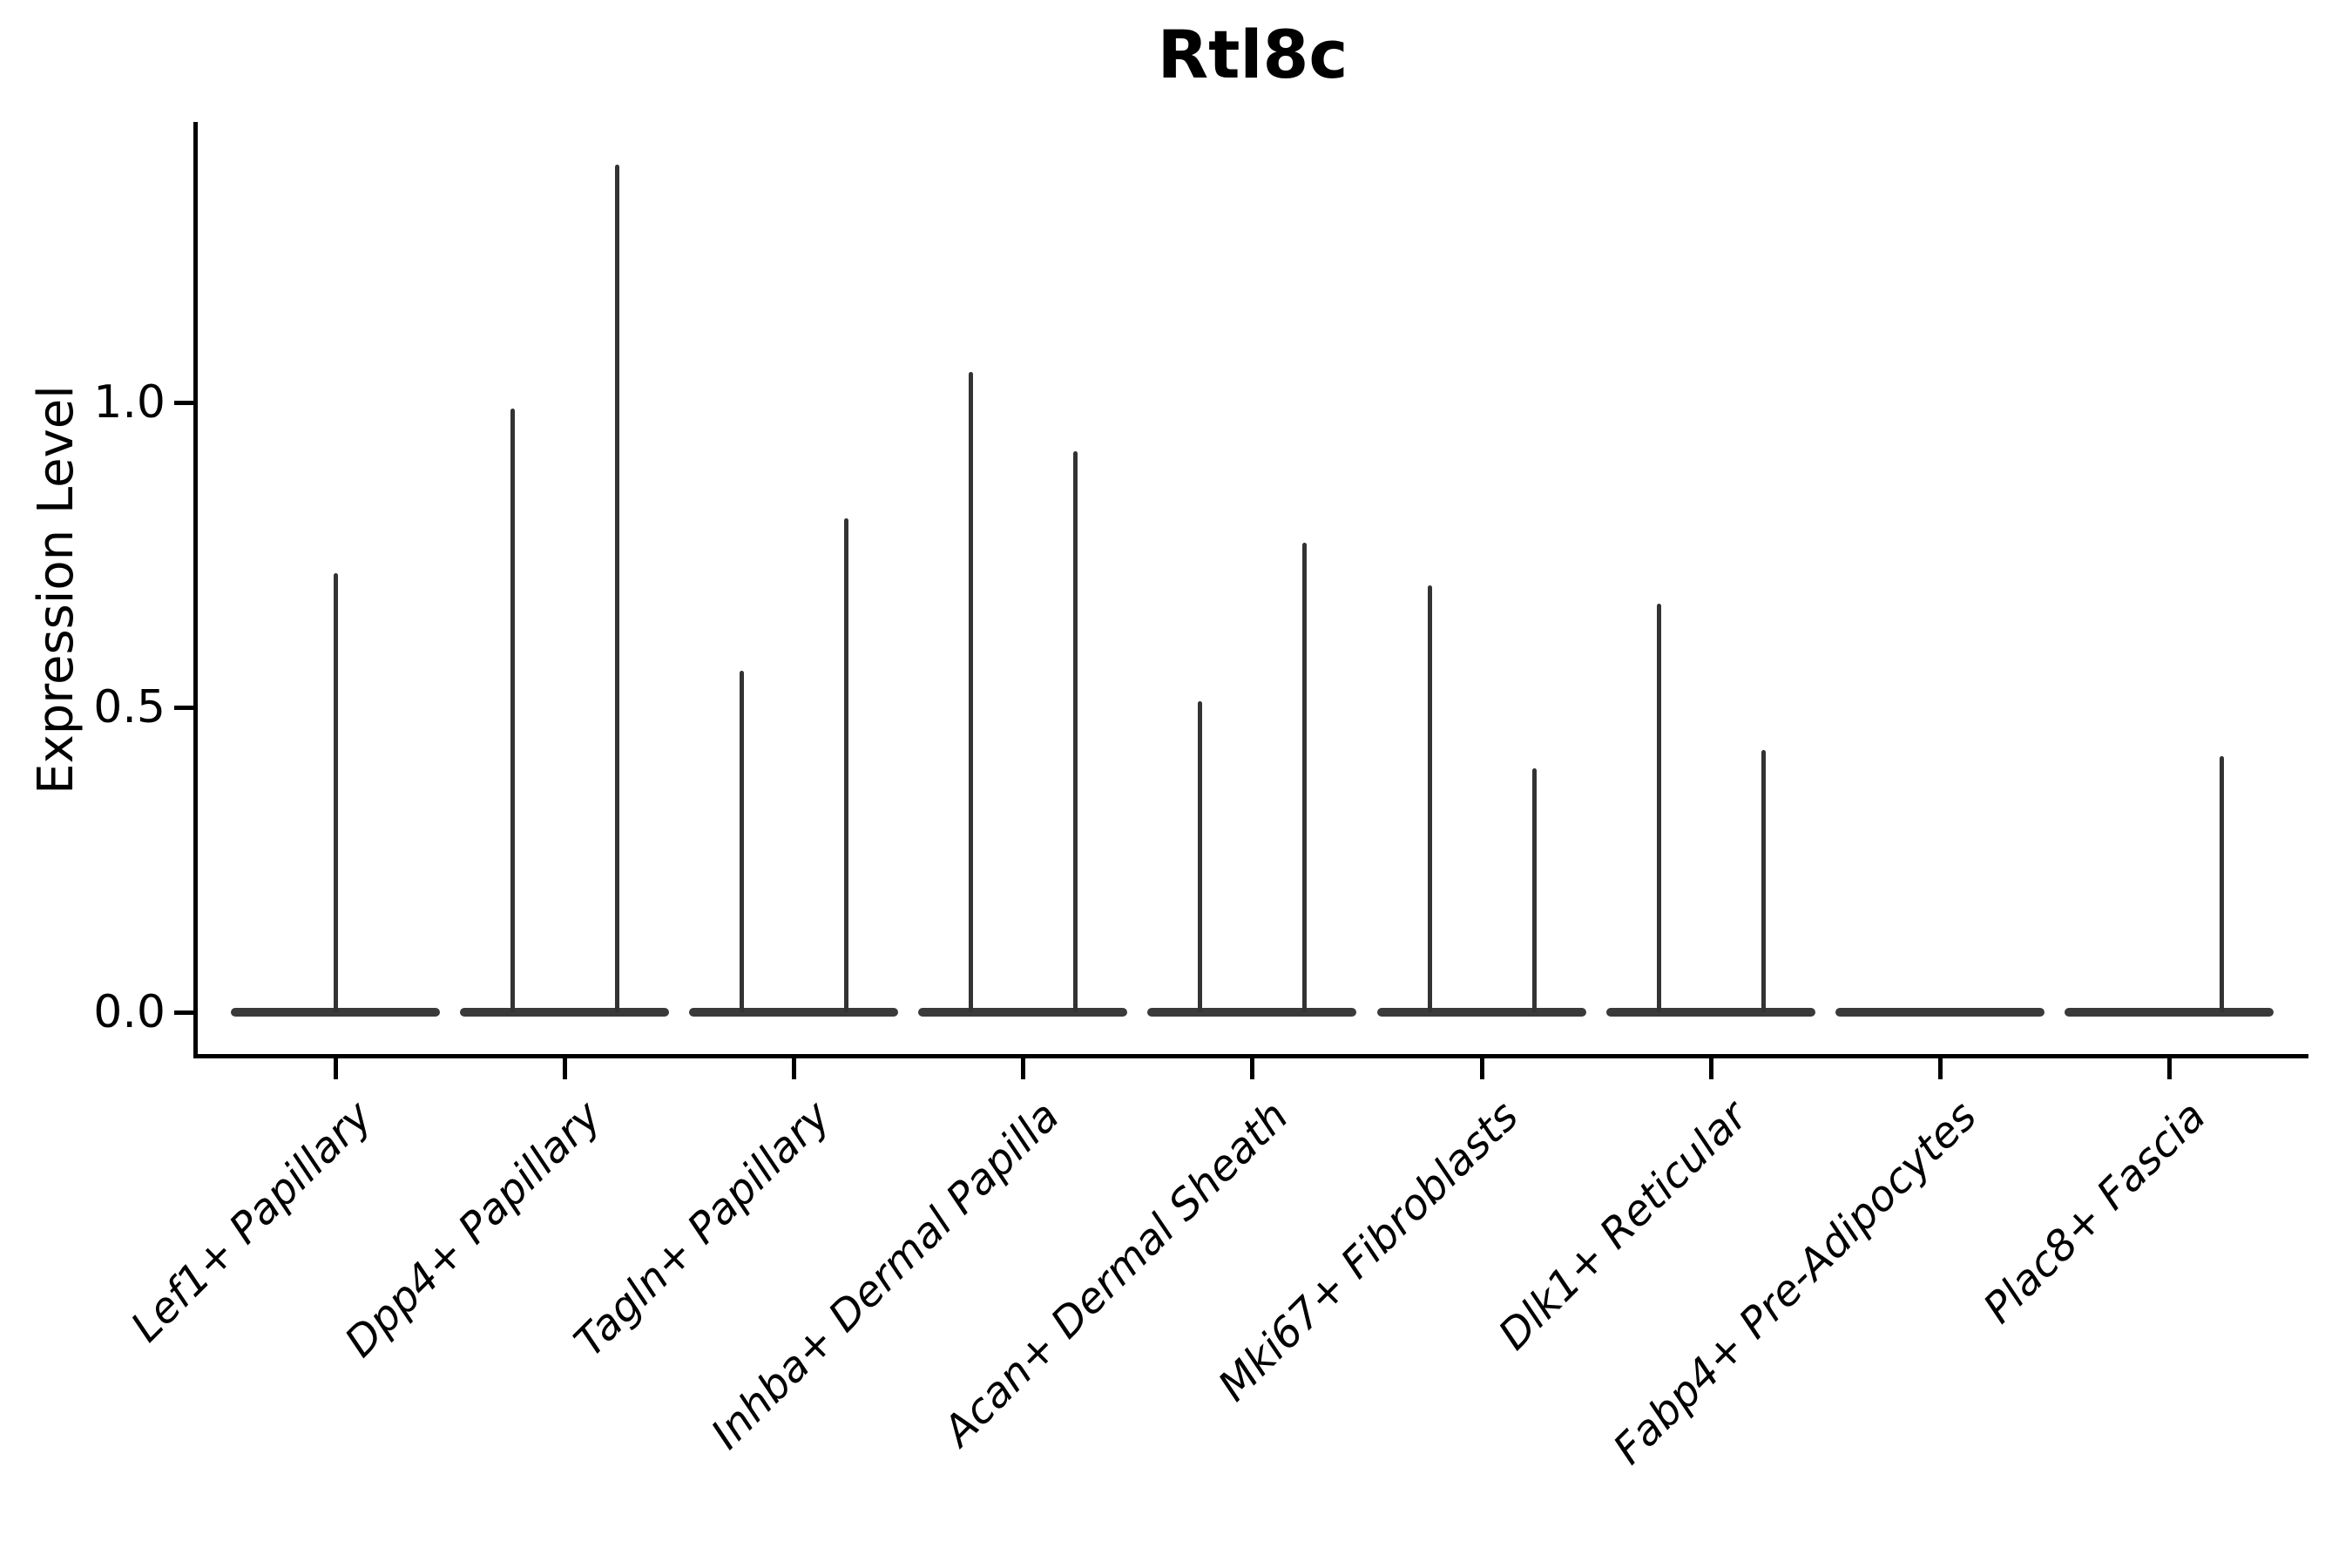 The width and height of the screenshot is (2352, 1568). What do you see at coordinates (702, 1230) in the screenshot?
I see `x-tick-label: Tagln+ Papillary` at bounding box center [702, 1230].